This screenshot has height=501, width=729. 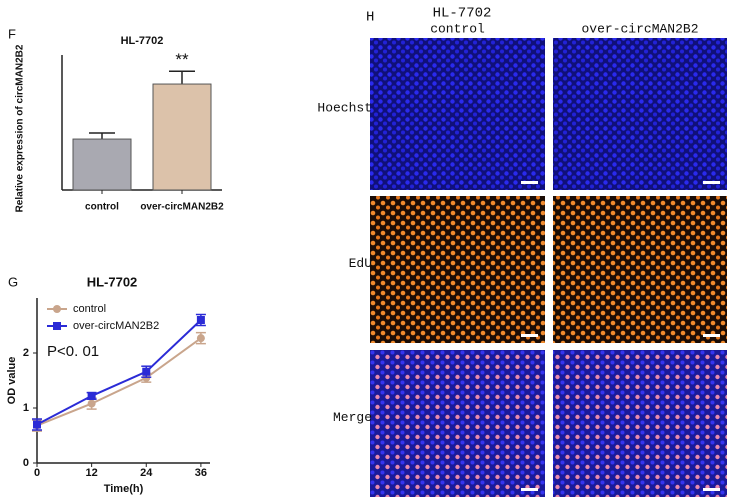 I want to click on panel-label: G, so click(x=13, y=281).